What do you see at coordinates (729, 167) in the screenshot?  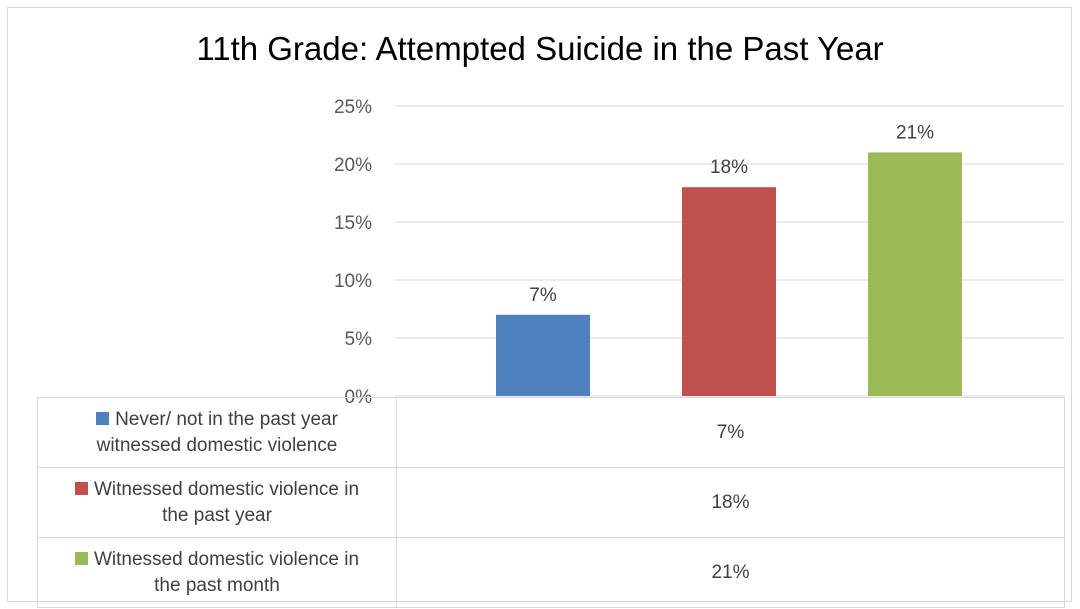 I see `data-label: 18%` at bounding box center [729, 167].